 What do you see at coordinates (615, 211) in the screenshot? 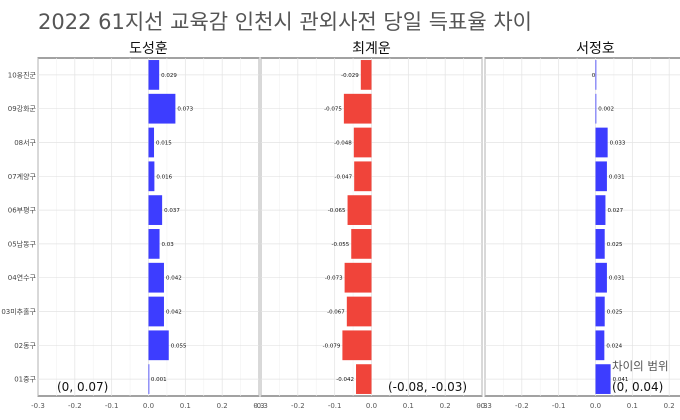
I see `data-label: 0.027` at bounding box center [615, 211].